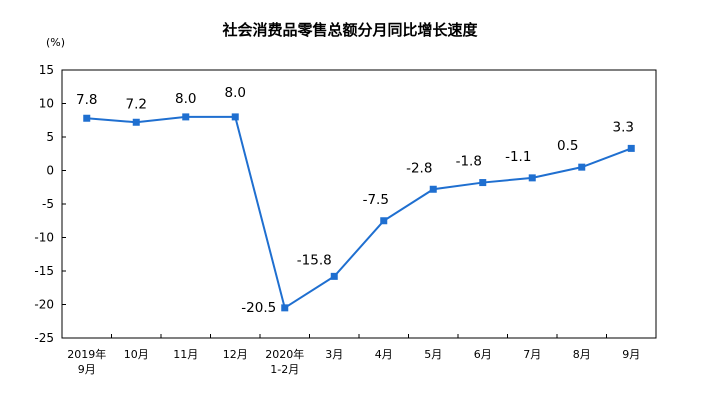 The height and width of the screenshot is (402, 701). I want to click on y-tick-label: -15, so click(44, 271).